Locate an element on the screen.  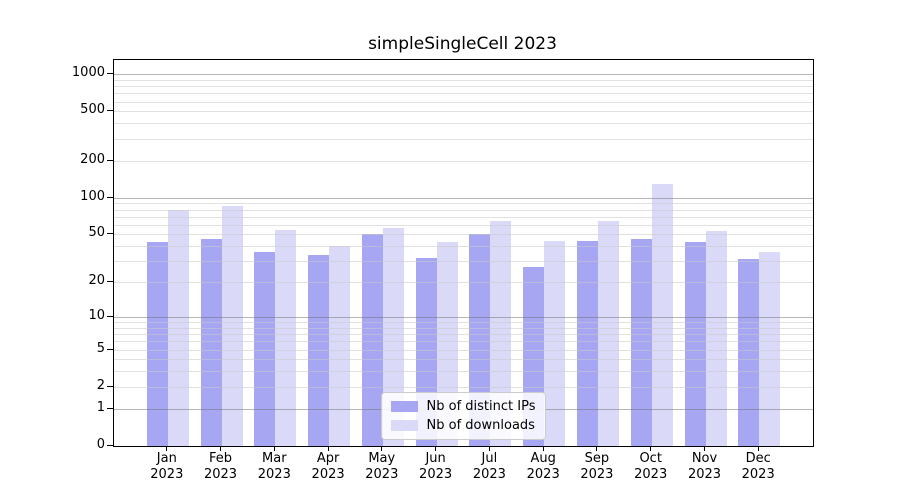
x-tick-month: Sep is located at coordinates (597, 458).